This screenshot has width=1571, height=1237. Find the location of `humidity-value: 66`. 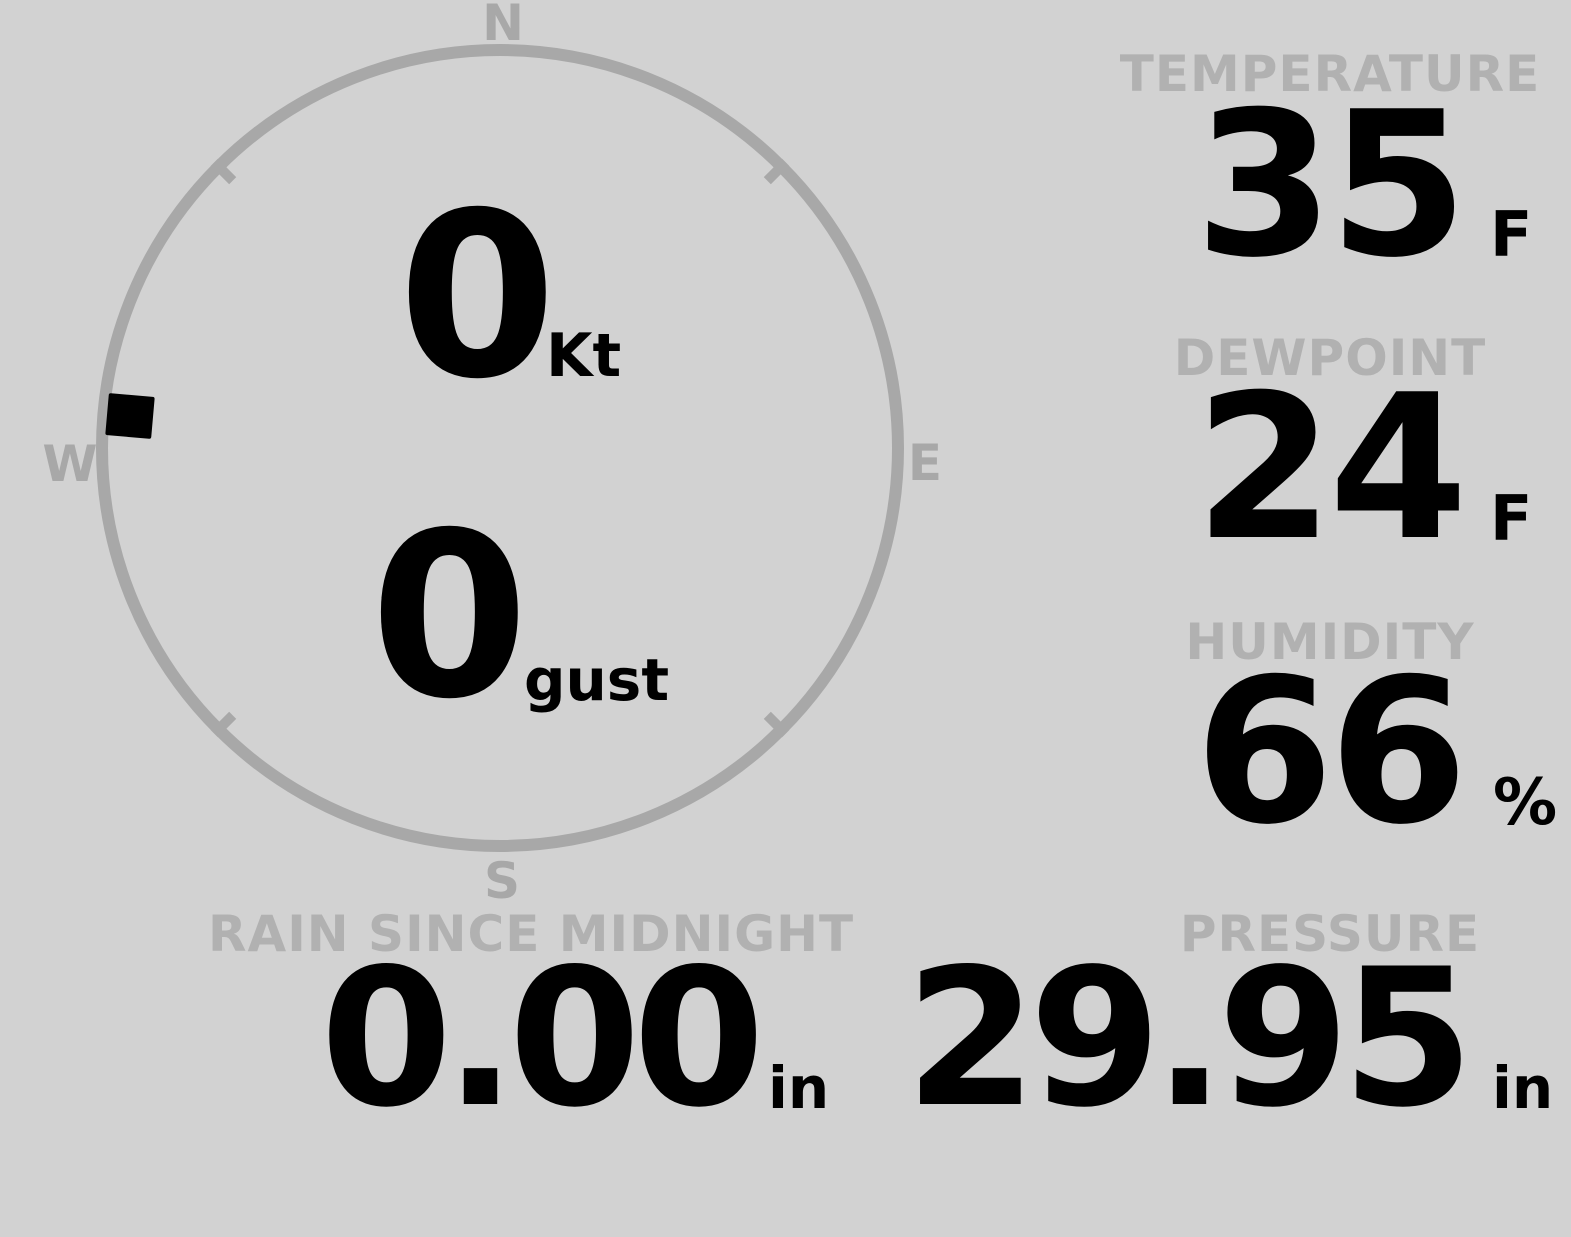

humidity-value: 66 is located at coordinates (1331, 752).